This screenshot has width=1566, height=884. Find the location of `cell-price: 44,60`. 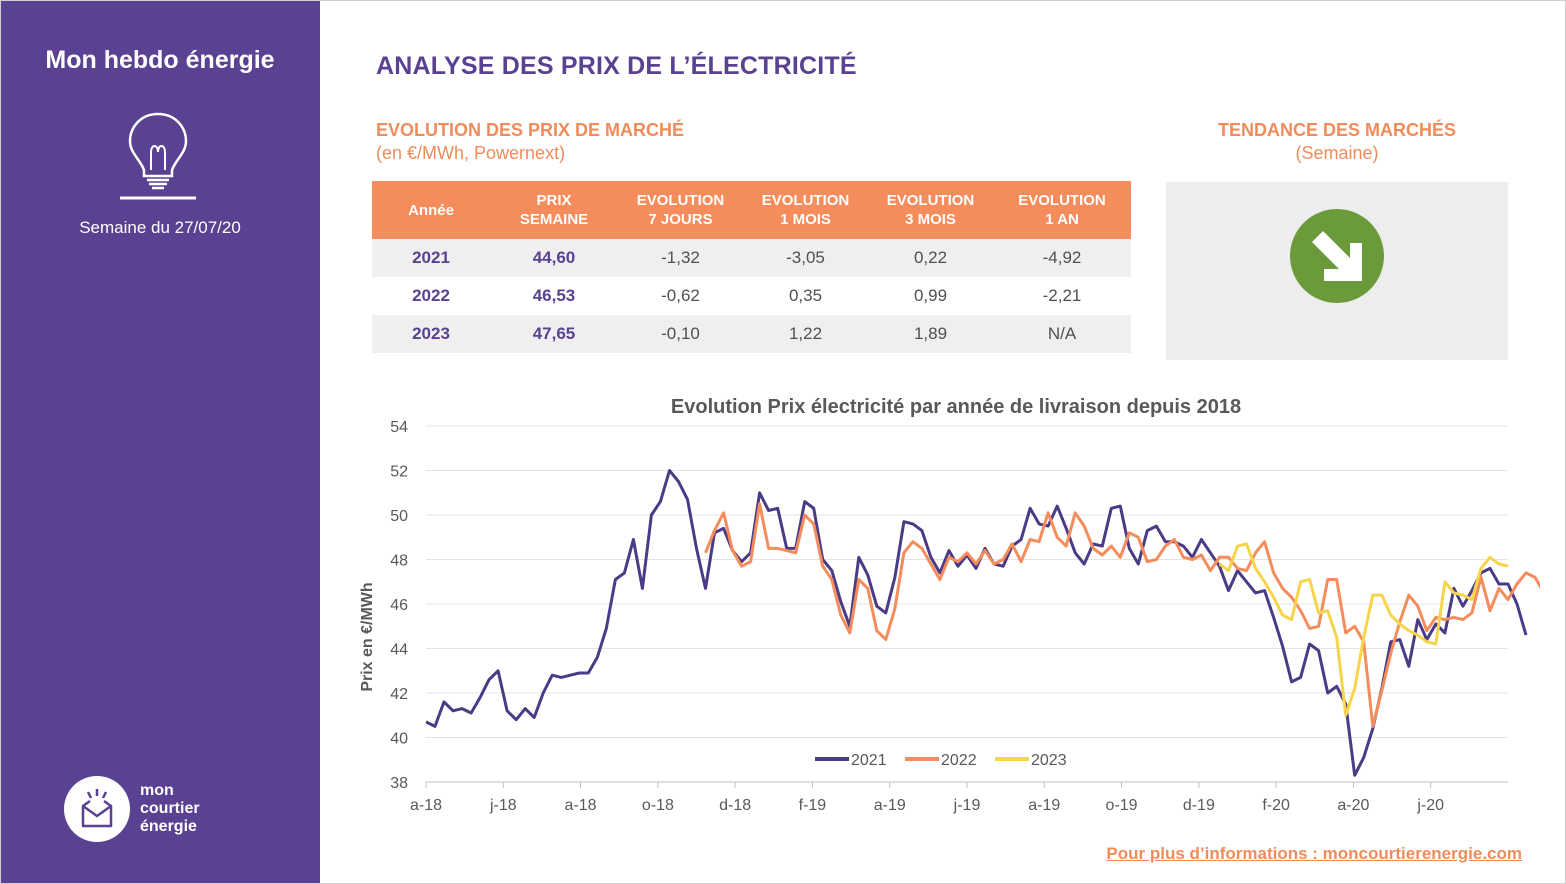

cell-price: 44,60 is located at coordinates (554, 258).